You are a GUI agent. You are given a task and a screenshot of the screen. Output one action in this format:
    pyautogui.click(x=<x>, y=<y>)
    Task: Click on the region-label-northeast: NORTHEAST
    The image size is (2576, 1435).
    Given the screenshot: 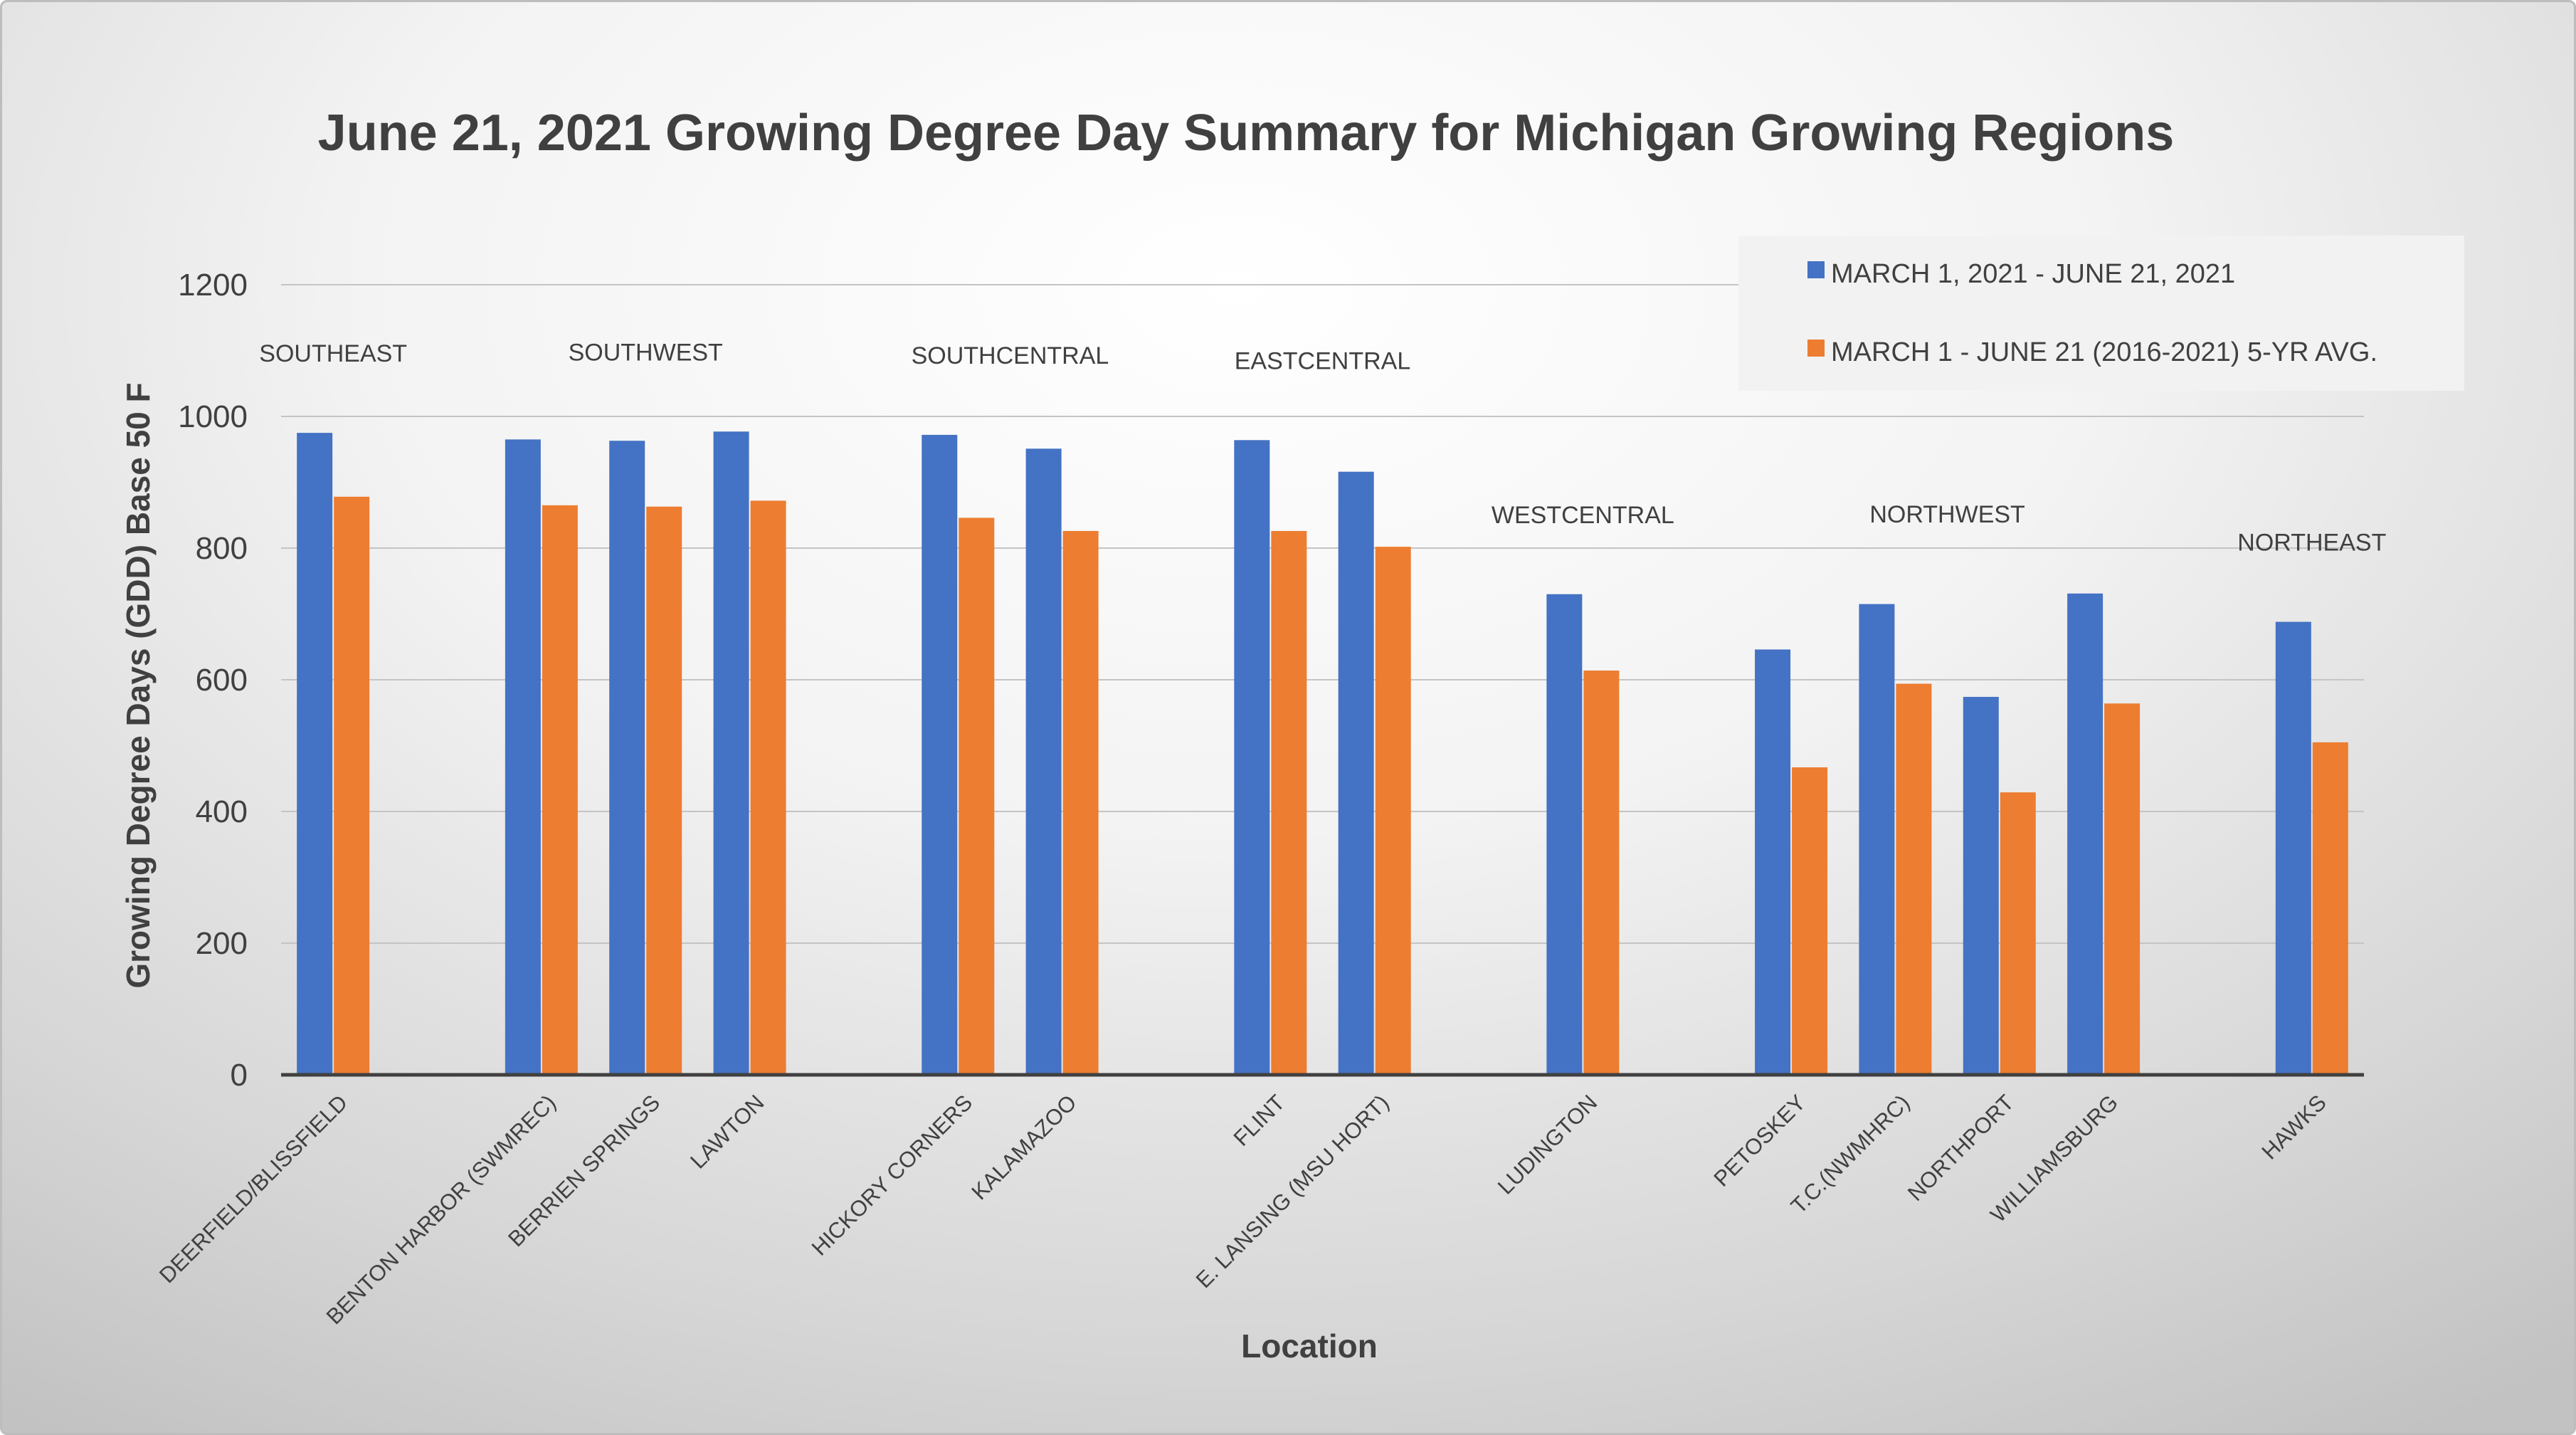 What is the action you would take?
    pyautogui.click(x=2312, y=543)
    